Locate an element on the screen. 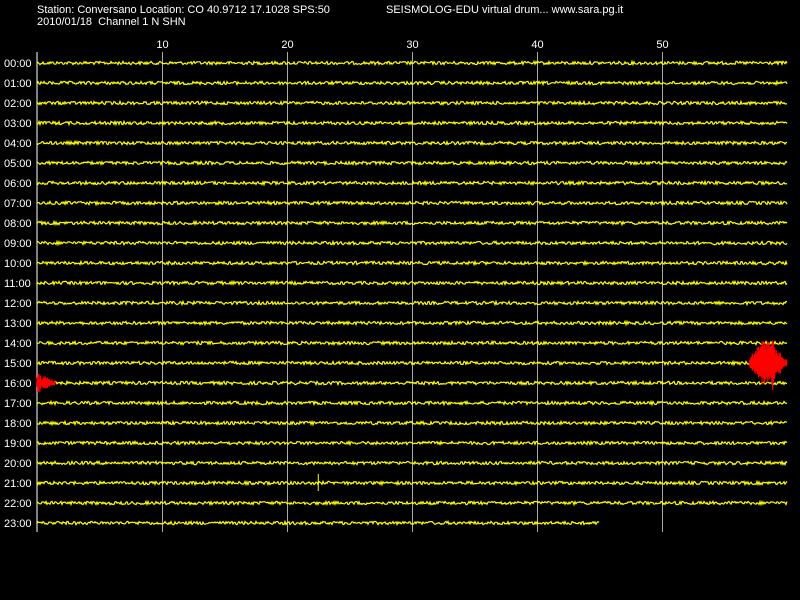 This screenshot has height=600, width=800. hour-label: 23:00 is located at coordinates (18, 524).